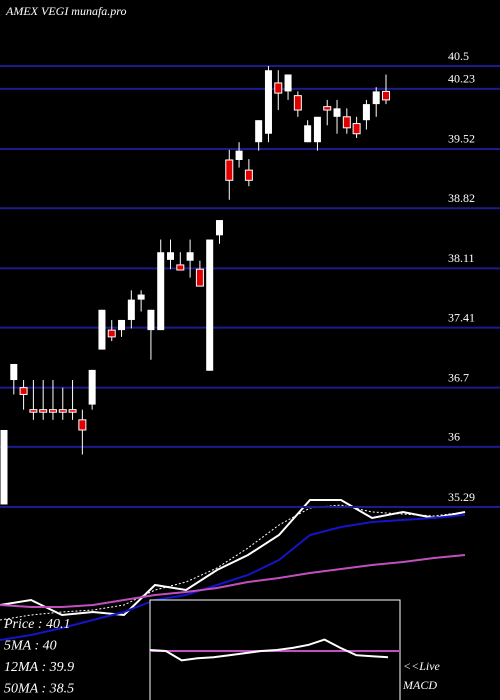  What do you see at coordinates (30, 646) in the screenshot?
I see `info-label: 5MA : 40` at bounding box center [30, 646].